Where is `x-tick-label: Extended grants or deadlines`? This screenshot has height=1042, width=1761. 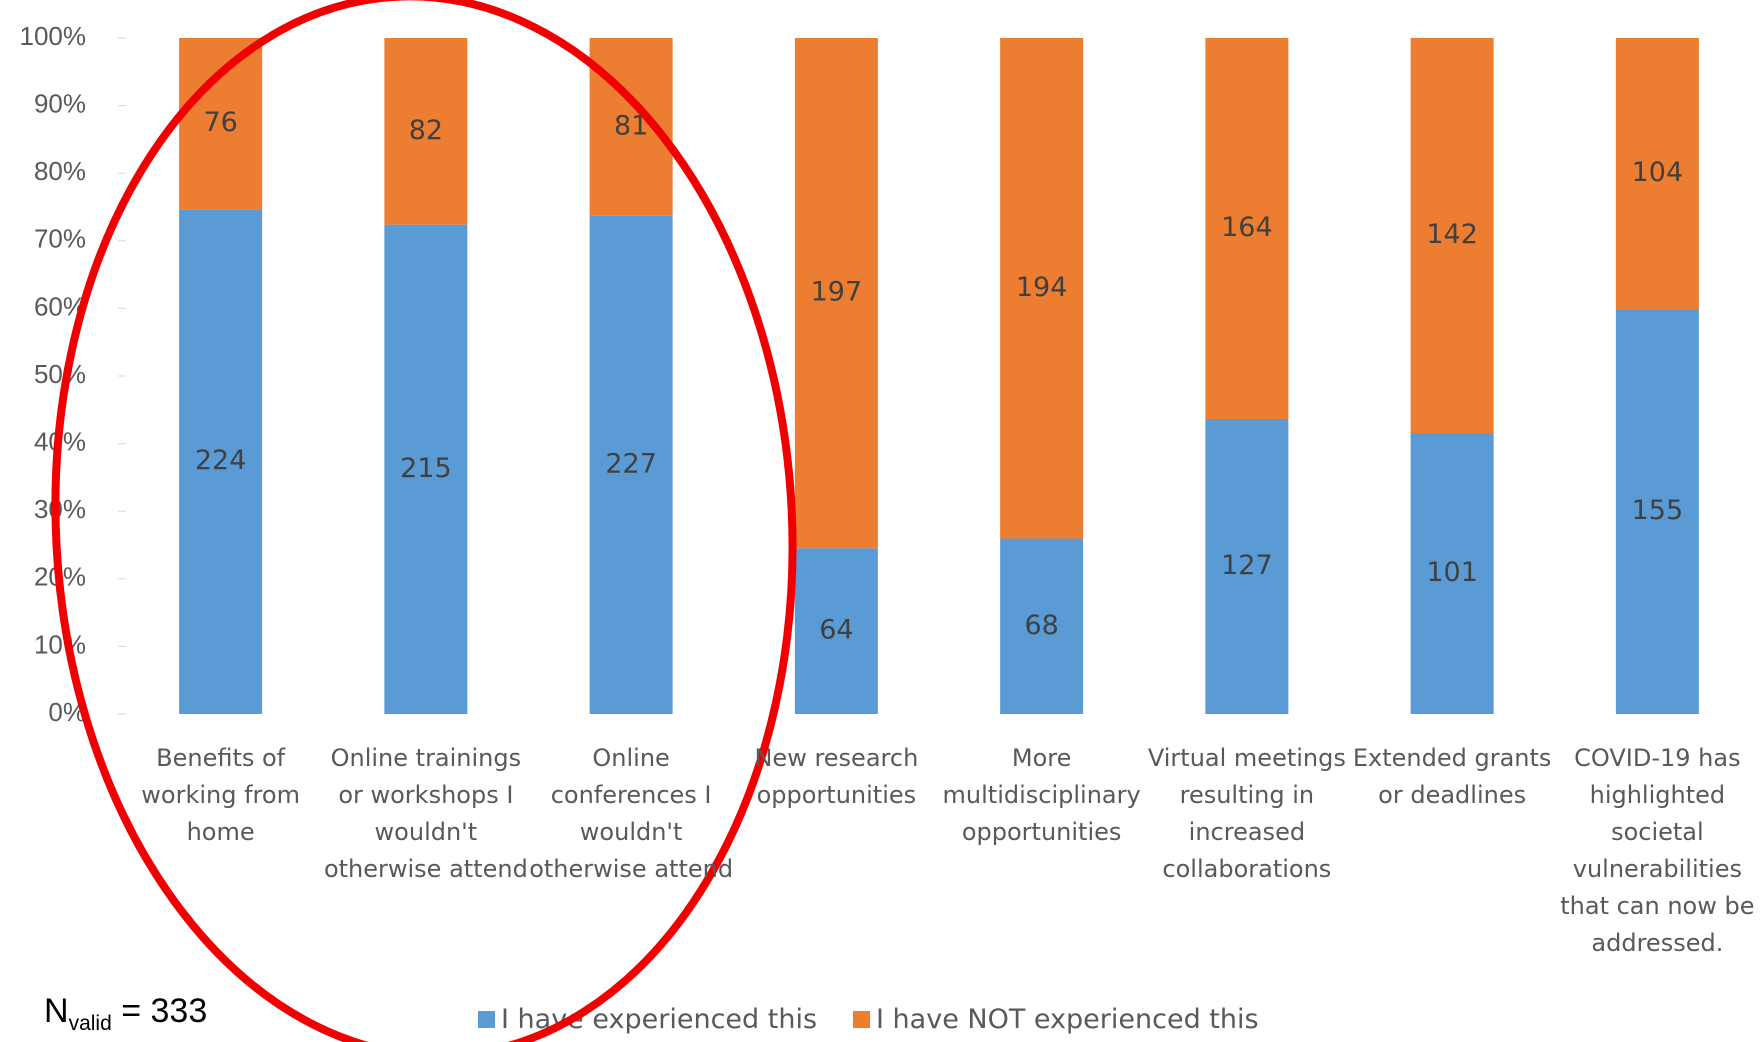
x-tick-label: Extended grants or deadlines is located at coordinates (1452, 776).